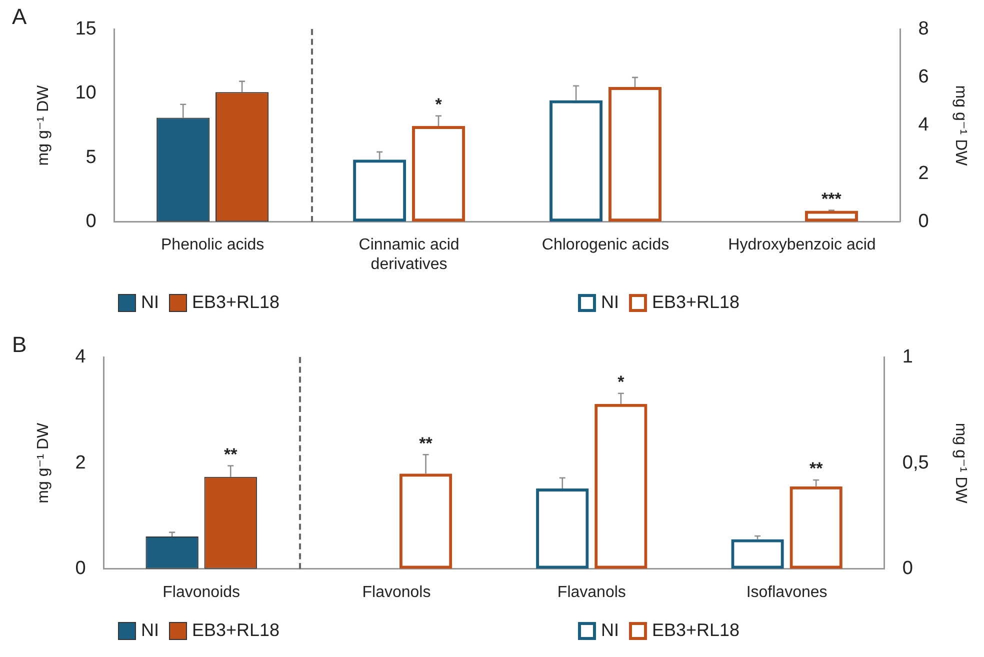 The image size is (984, 657). I want to click on y-tick-label: 15, so click(85, 29).